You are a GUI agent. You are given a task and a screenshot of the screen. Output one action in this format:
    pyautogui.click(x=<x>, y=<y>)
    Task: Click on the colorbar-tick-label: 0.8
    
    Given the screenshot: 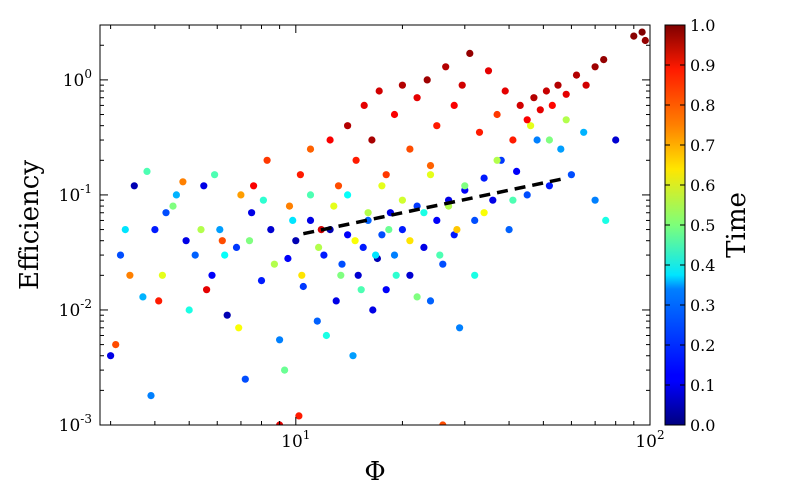 What is the action you would take?
    pyautogui.click(x=702, y=105)
    